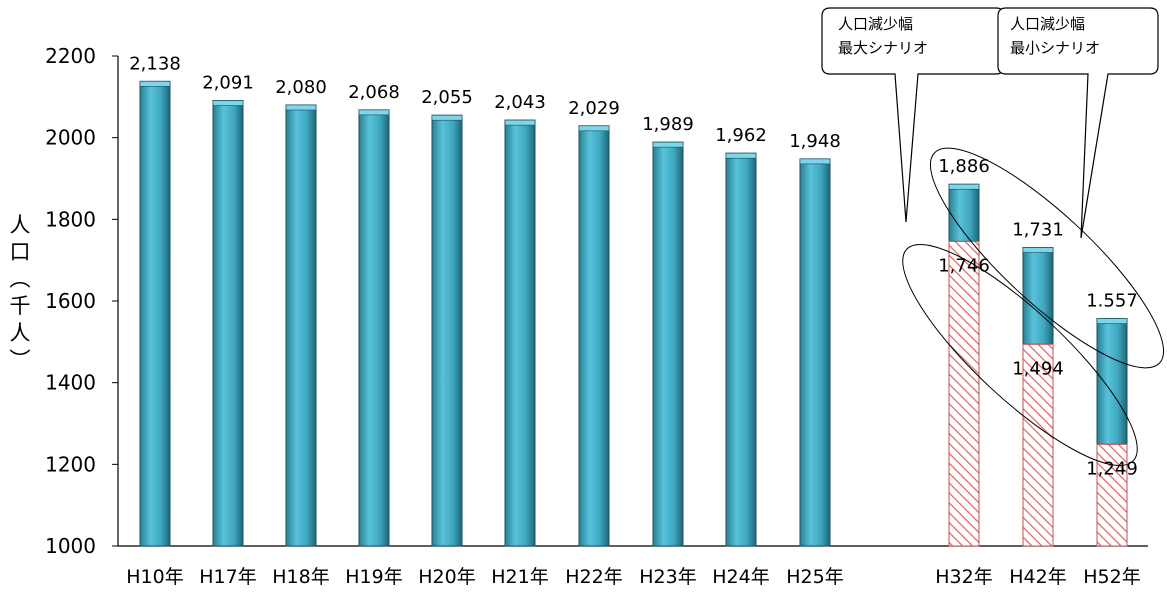 The height and width of the screenshot is (592, 1167). Describe the element at coordinates (1112, 381) in the screenshot. I see `bar-H52年` at that location.